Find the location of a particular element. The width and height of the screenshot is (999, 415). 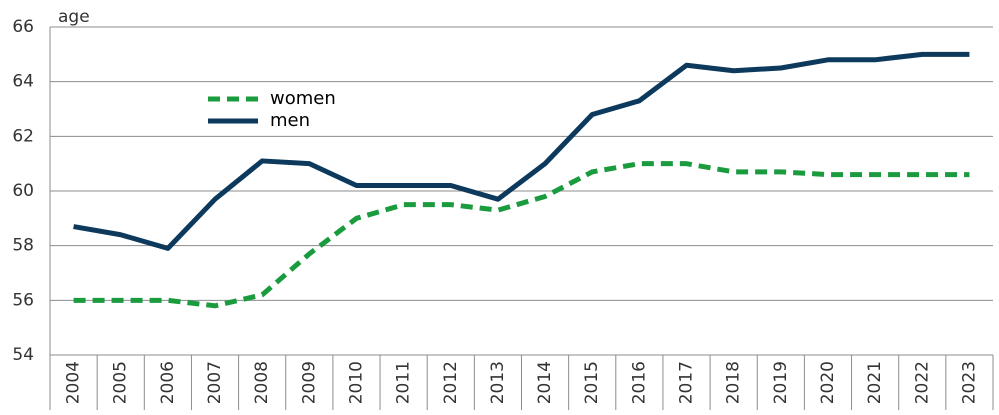

x-tick-label: 2019 is located at coordinates (781, 382).